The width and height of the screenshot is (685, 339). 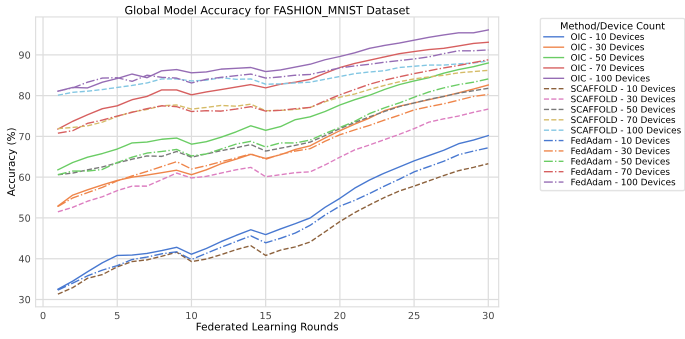 I want to click on legend-label: OIC - 10 Devices, so click(x=607, y=36).